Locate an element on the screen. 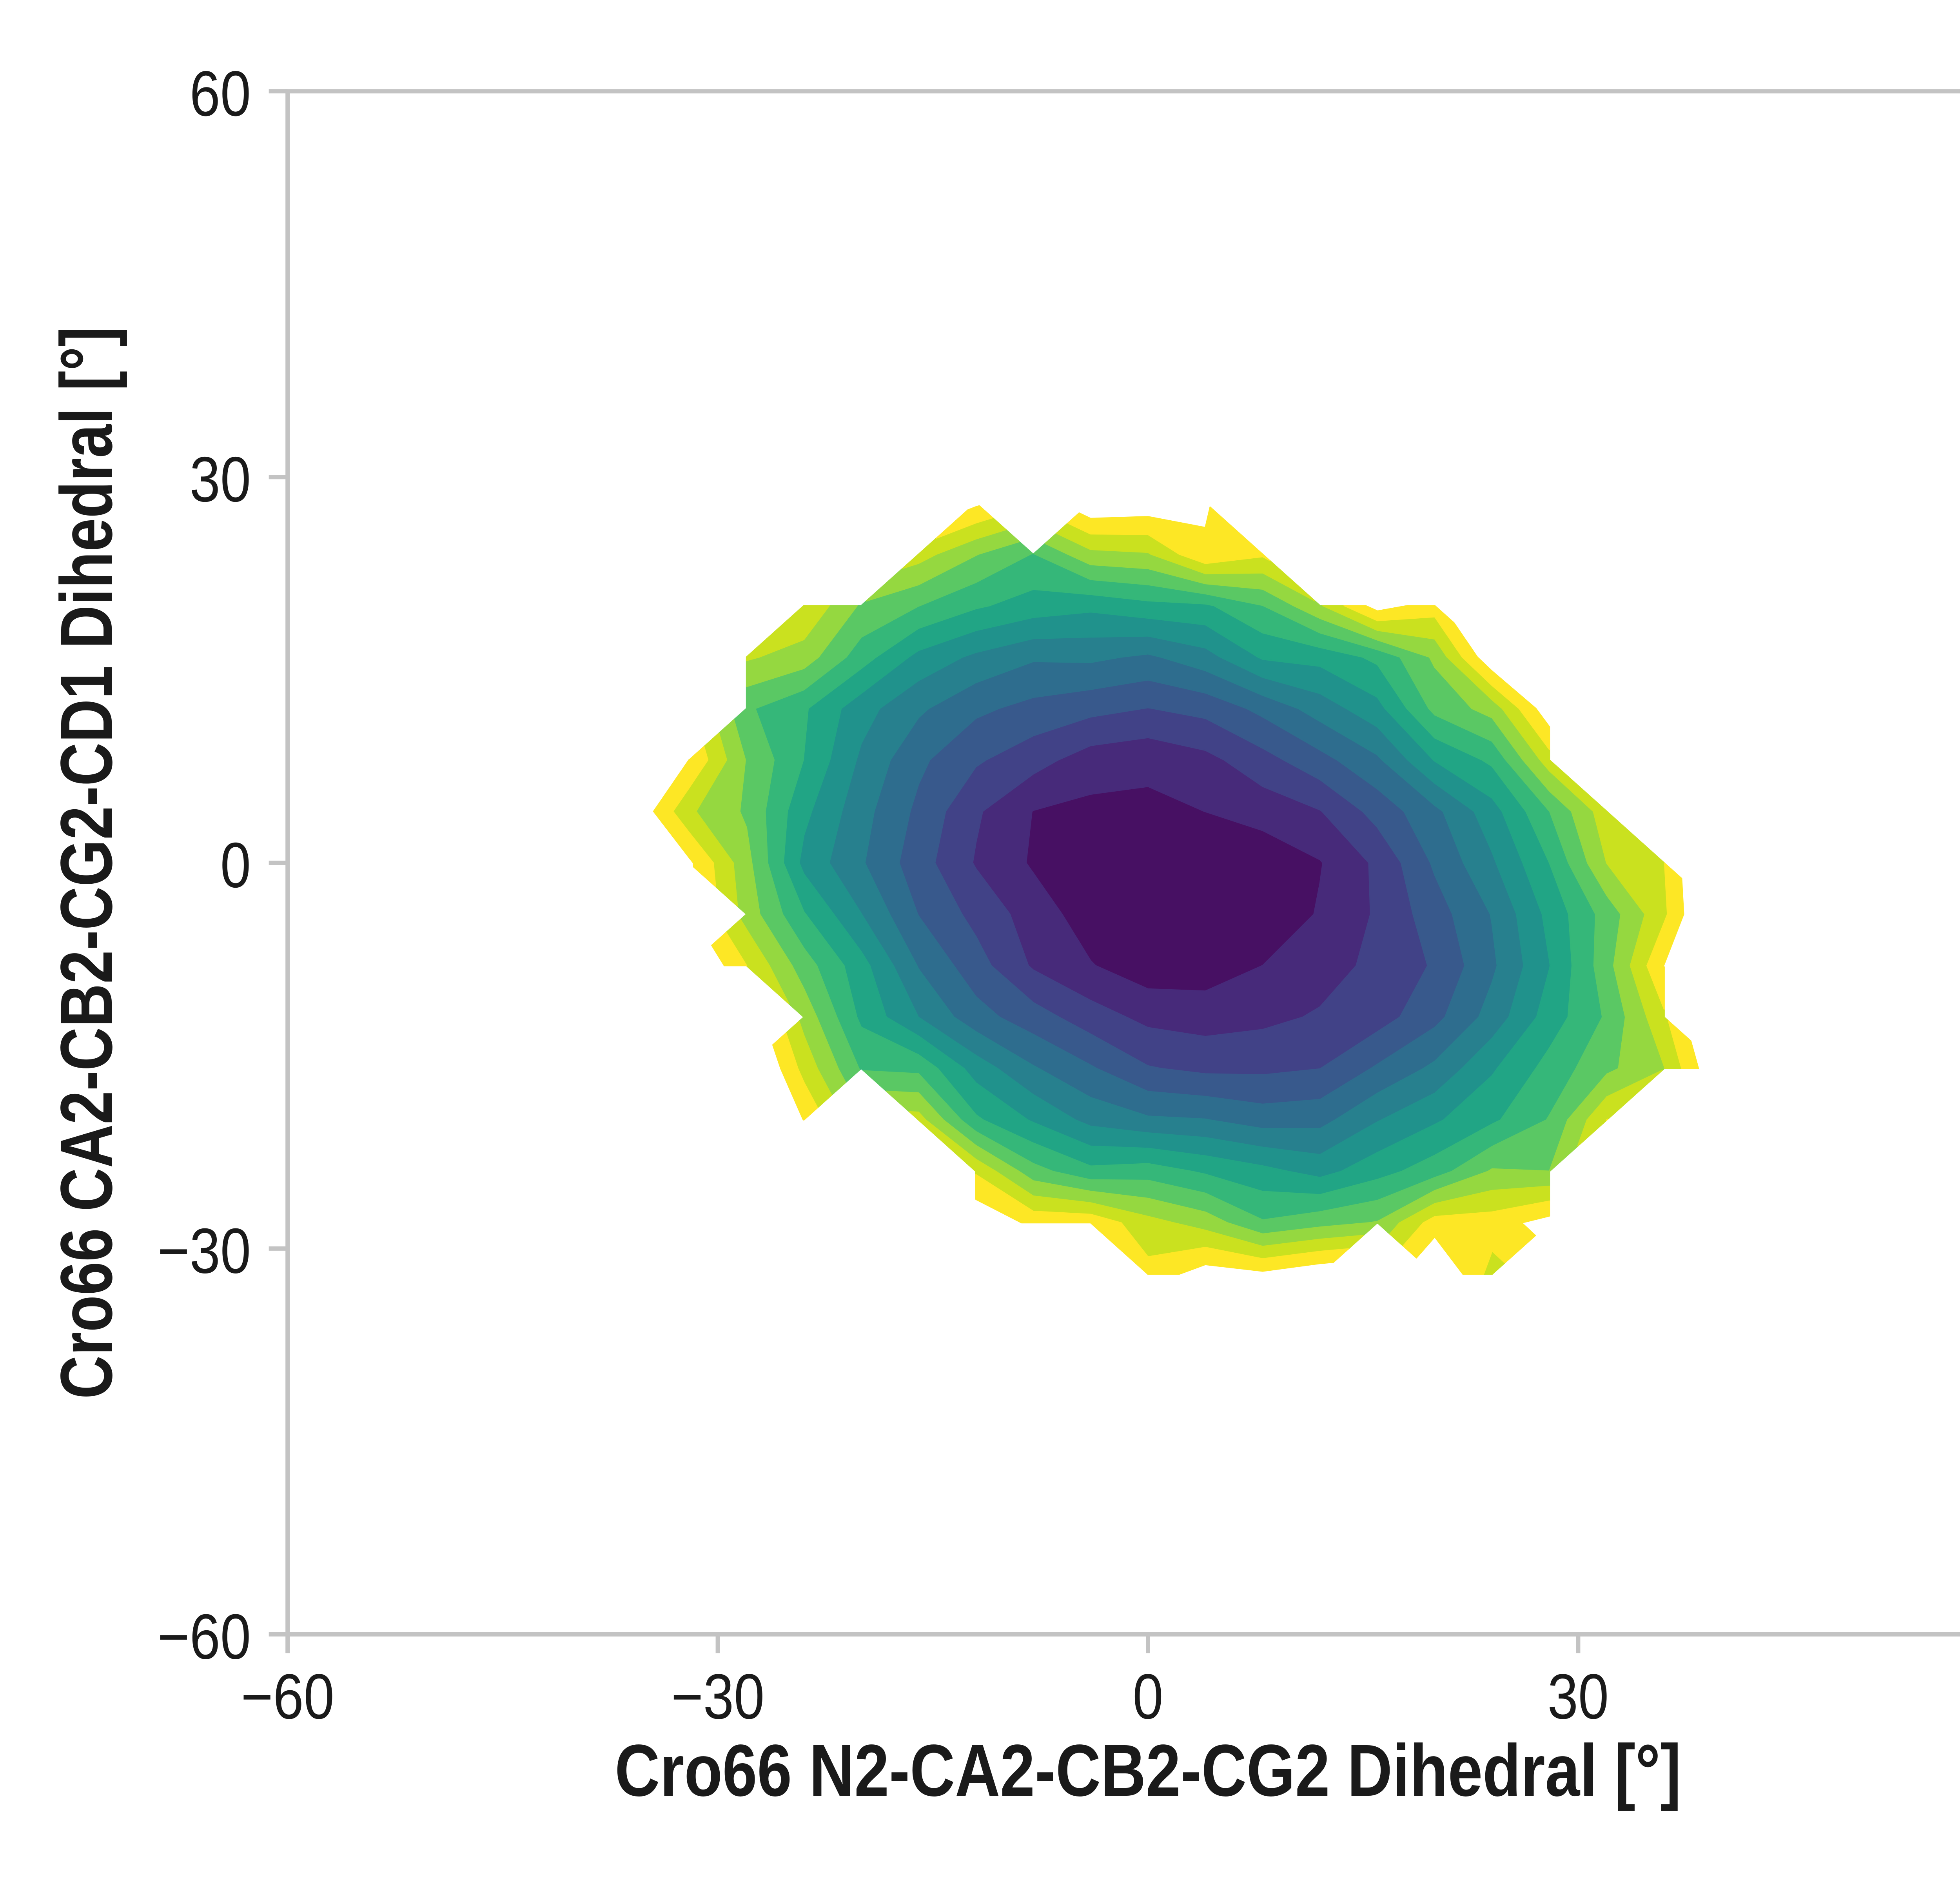 The height and width of the screenshot is (1882, 1960). svg-text: 60 is located at coordinates (220, 93).